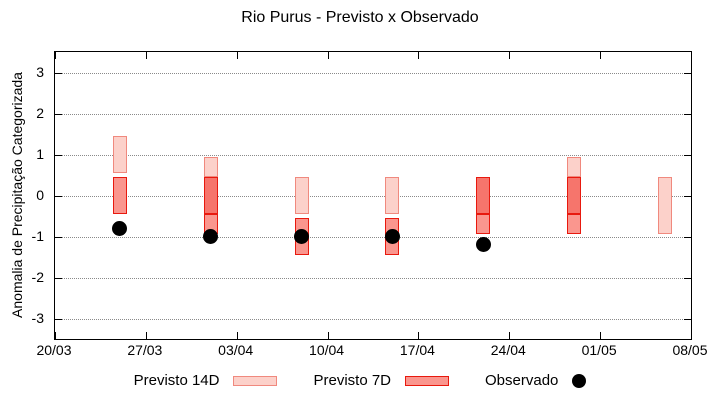 This screenshot has height=400, width=720. What do you see at coordinates (427, 380) in the screenshot?
I see `legend-swatch-previsto-7d-icon` at bounding box center [427, 380].